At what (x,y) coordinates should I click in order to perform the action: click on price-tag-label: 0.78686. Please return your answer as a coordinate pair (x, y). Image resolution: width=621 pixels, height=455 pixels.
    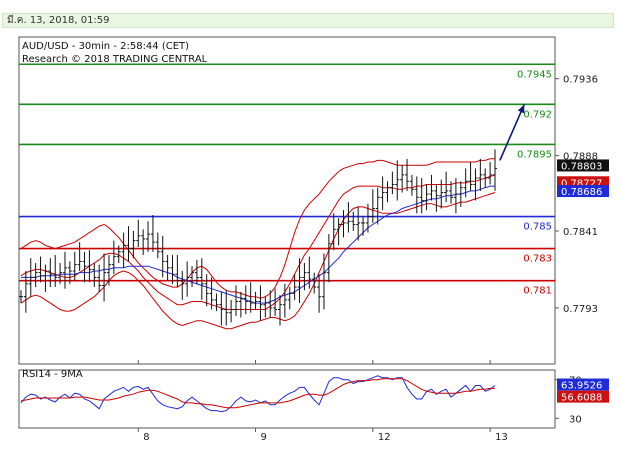
    Looking at the image, I should click on (581, 192).